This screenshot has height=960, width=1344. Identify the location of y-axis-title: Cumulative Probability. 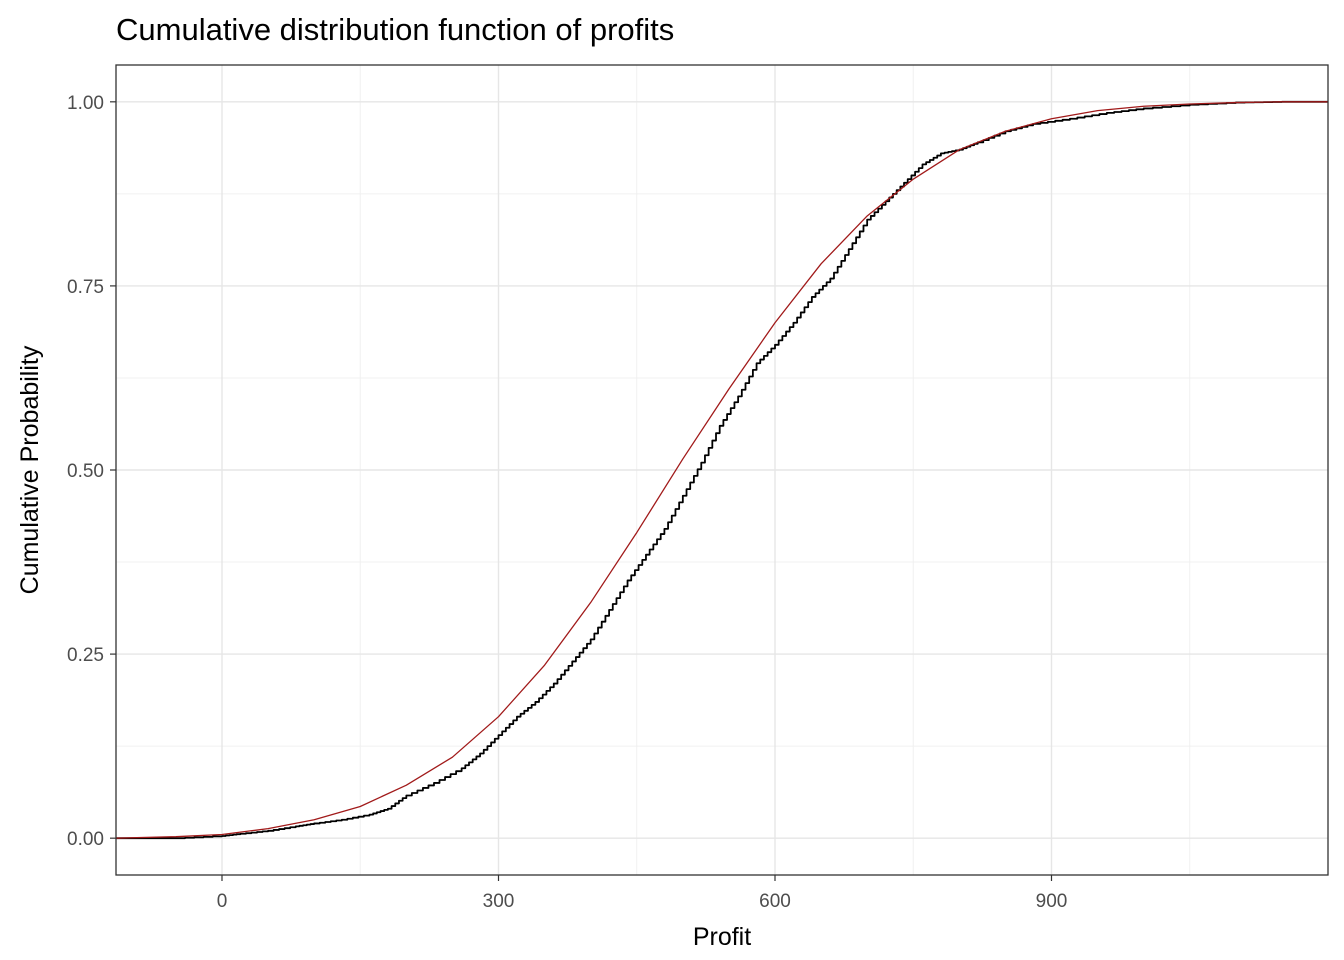
(30, 469).